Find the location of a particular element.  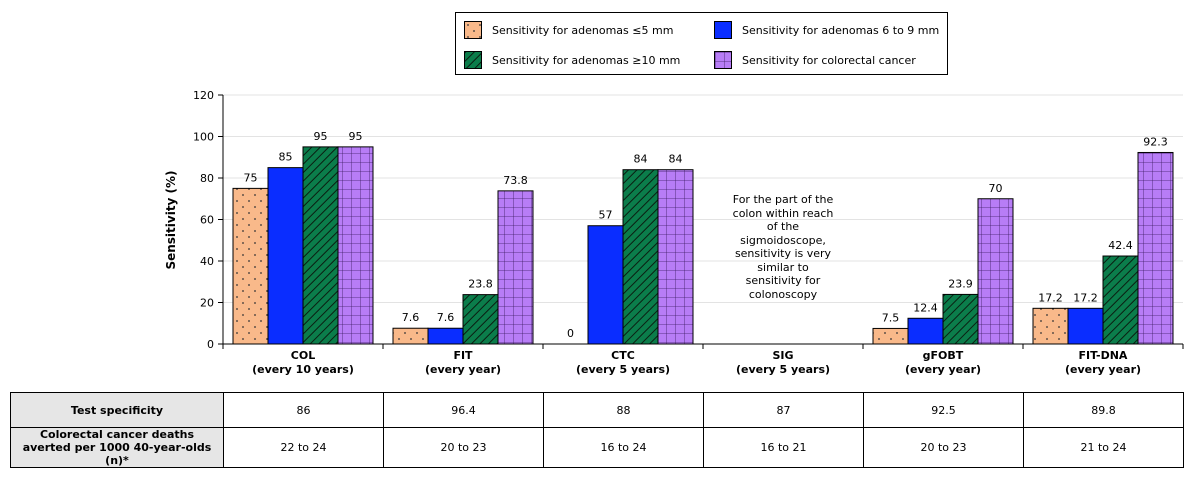

table-cell: 92.5 is located at coordinates (943, 410).